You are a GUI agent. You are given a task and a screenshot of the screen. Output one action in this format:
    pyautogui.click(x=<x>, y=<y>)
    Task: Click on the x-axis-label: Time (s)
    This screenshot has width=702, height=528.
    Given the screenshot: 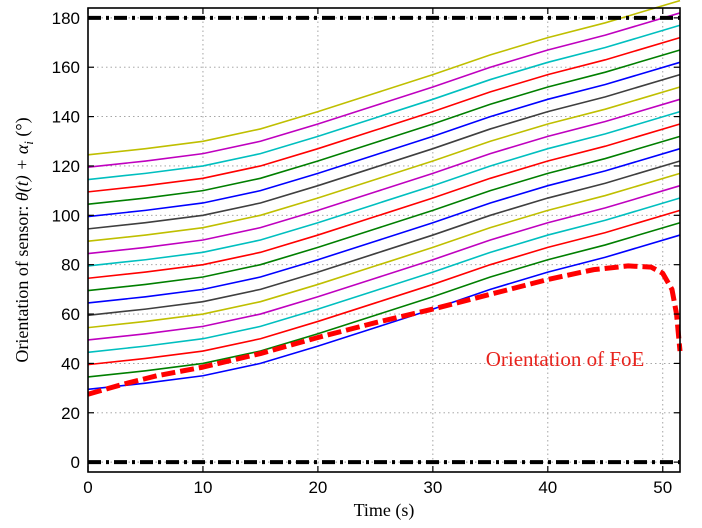 What is the action you would take?
    pyautogui.click(x=384, y=510)
    